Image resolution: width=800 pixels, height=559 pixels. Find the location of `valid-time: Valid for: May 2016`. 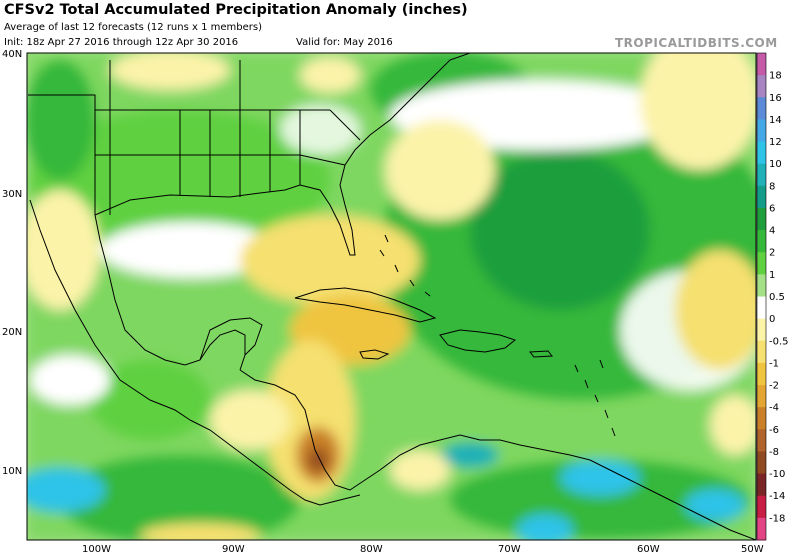

valid-time: Valid for: May 2016 is located at coordinates (344, 42).